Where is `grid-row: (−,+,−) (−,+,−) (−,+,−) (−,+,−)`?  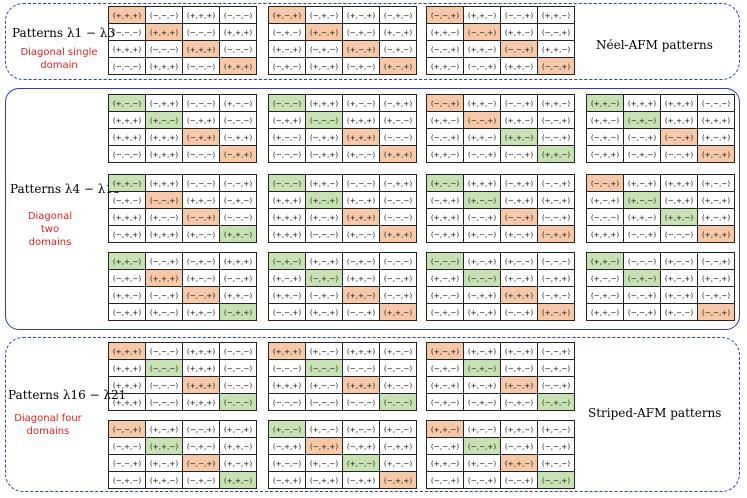
grid-row: (−,+,−) (−,+,−) (−,+,−) (−,+,−) is located at coordinates (500, 402).